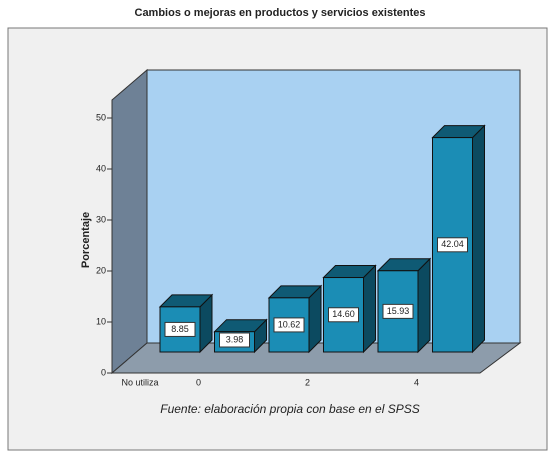  Describe the element at coordinates (101, 117) in the screenshot. I see `y-tick-label: 50` at that location.